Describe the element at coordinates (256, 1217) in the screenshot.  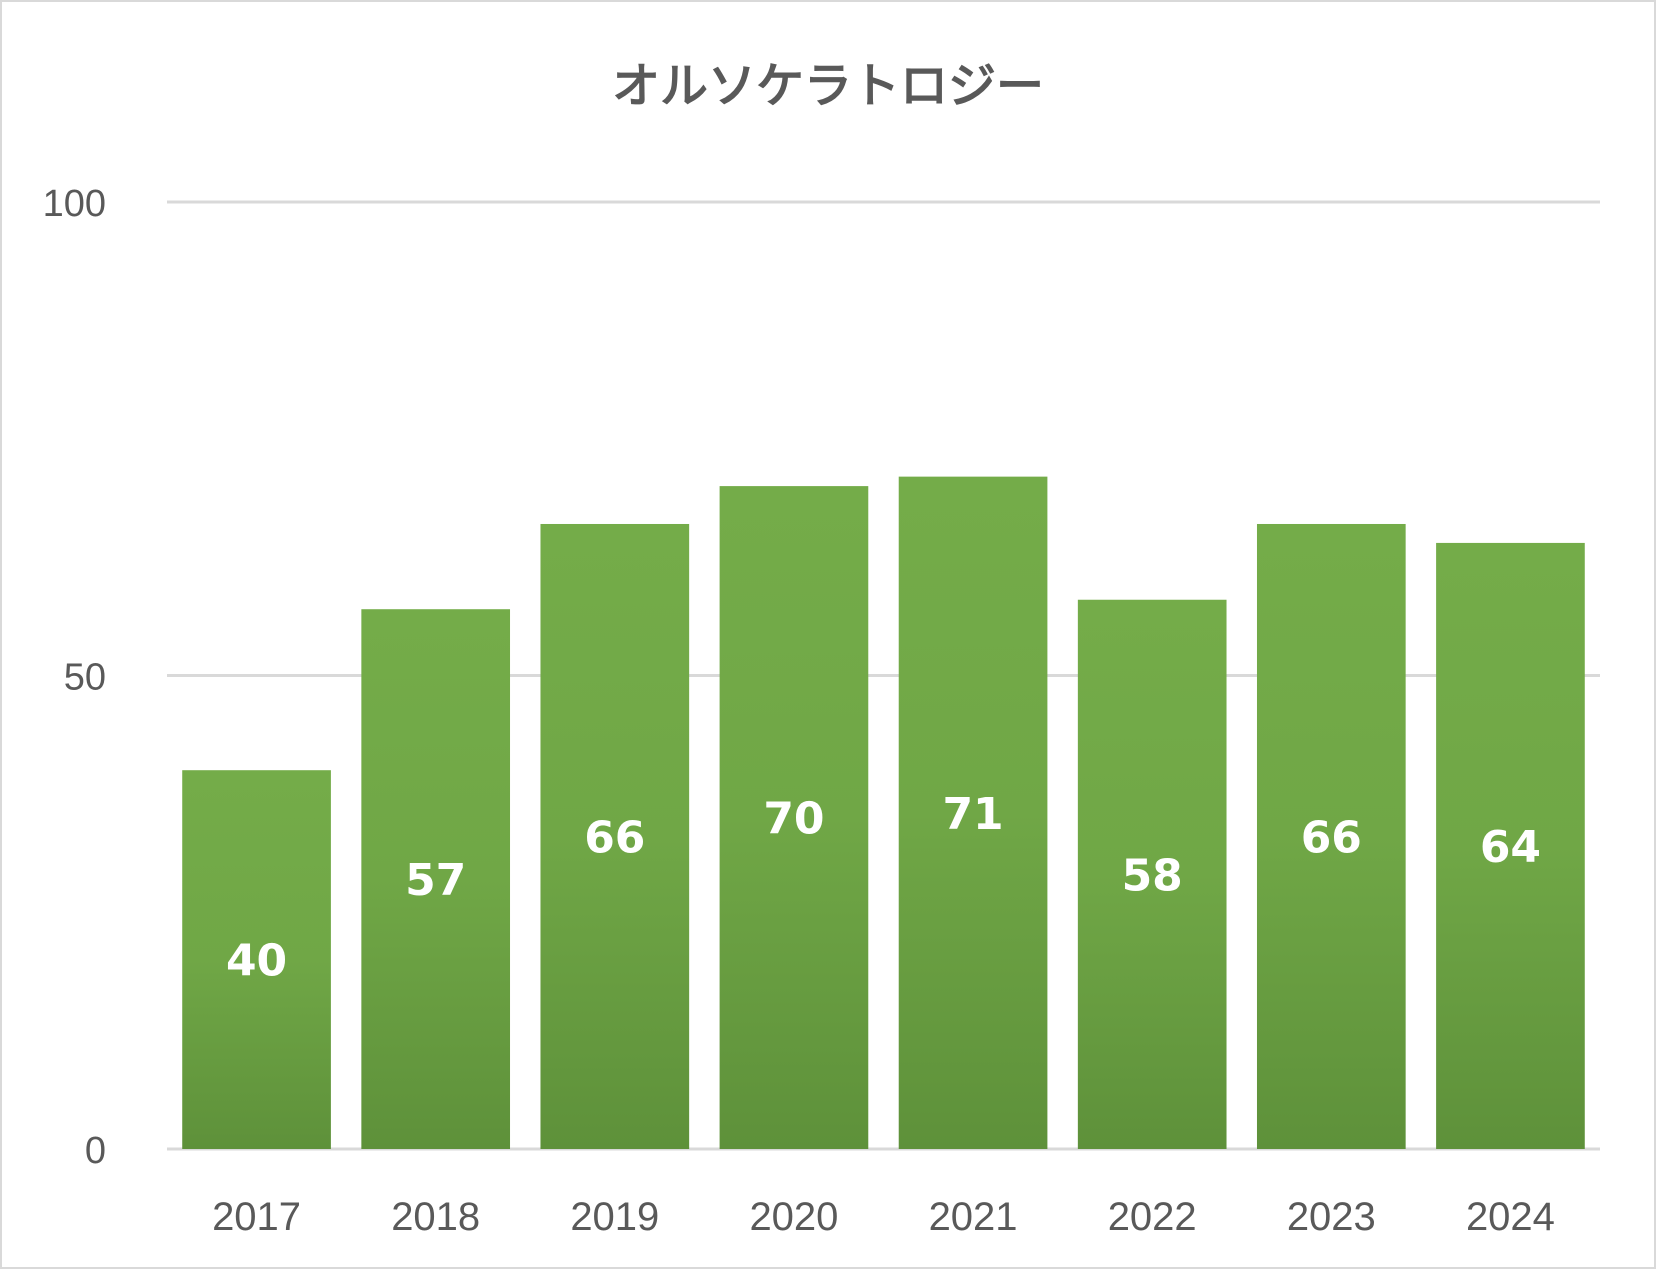
I see `x-tick-label: 2017` at that location.